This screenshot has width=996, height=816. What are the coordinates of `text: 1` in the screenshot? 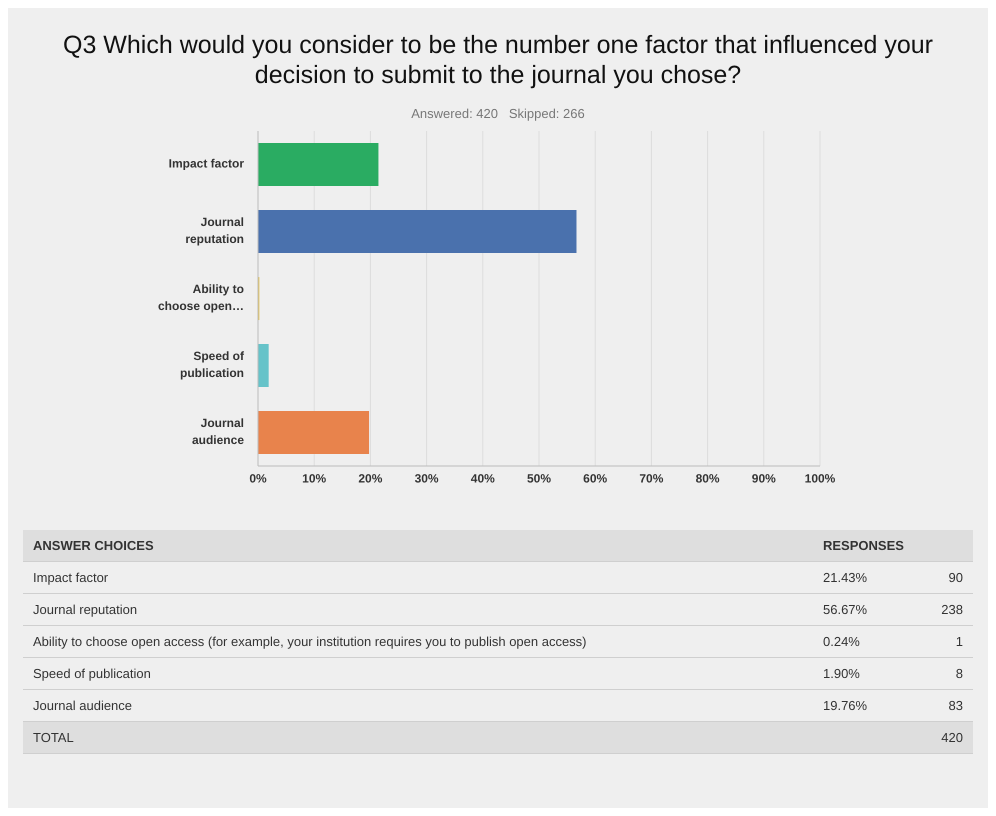 It's located at (943, 642).